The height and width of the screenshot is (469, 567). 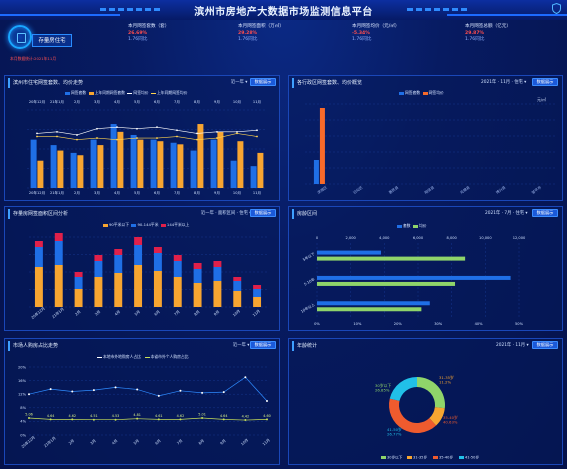 What do you see at coordinates (391, 258) in the screenshot?
I see `hbar-price` at bounding box center [391, 258].